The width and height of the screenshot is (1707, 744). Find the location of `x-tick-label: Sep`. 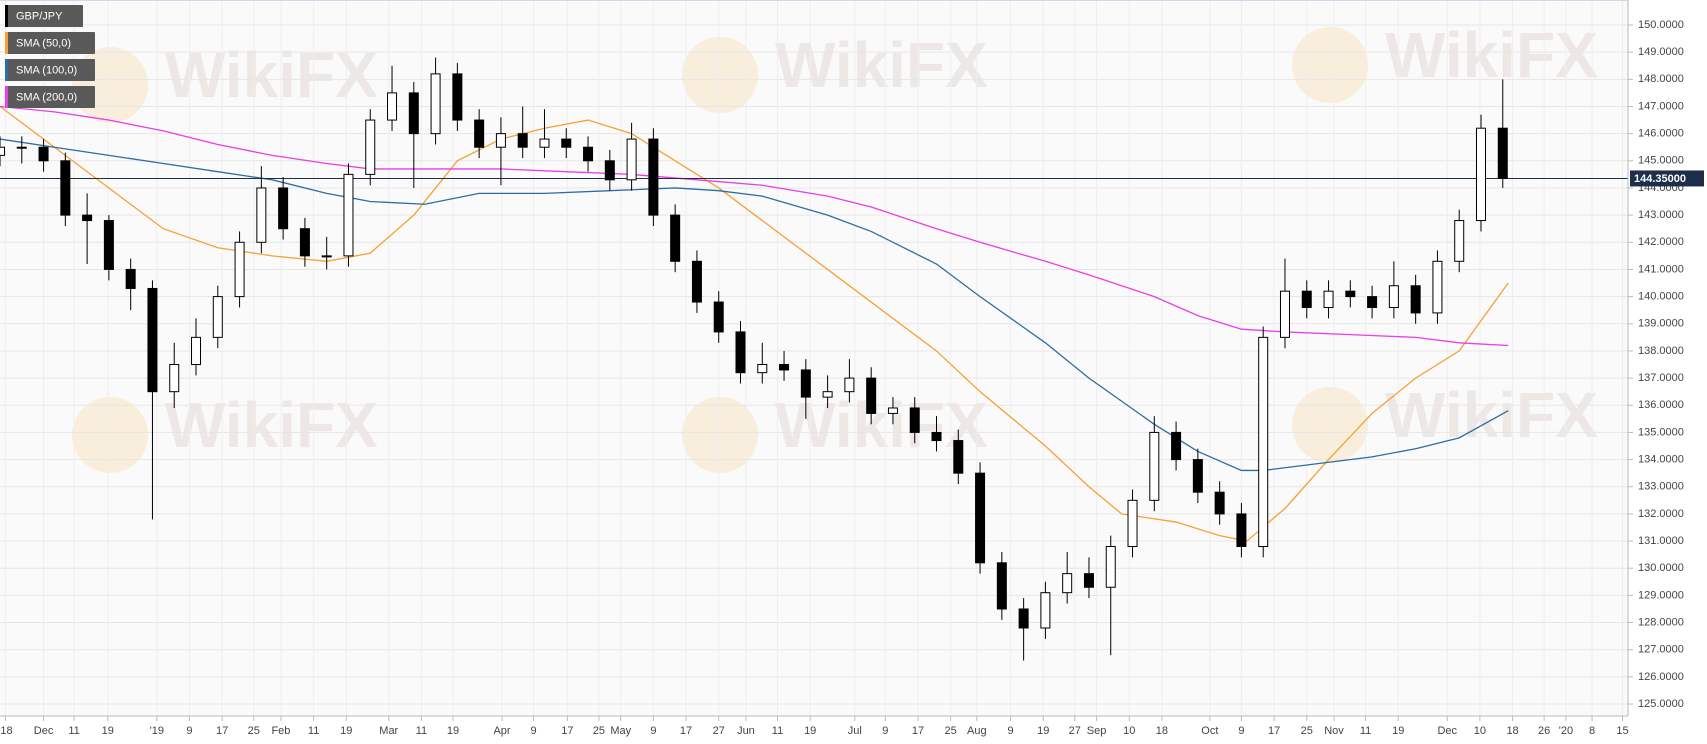

x-tick-label: Sep is located at coordinates (1097, 731).